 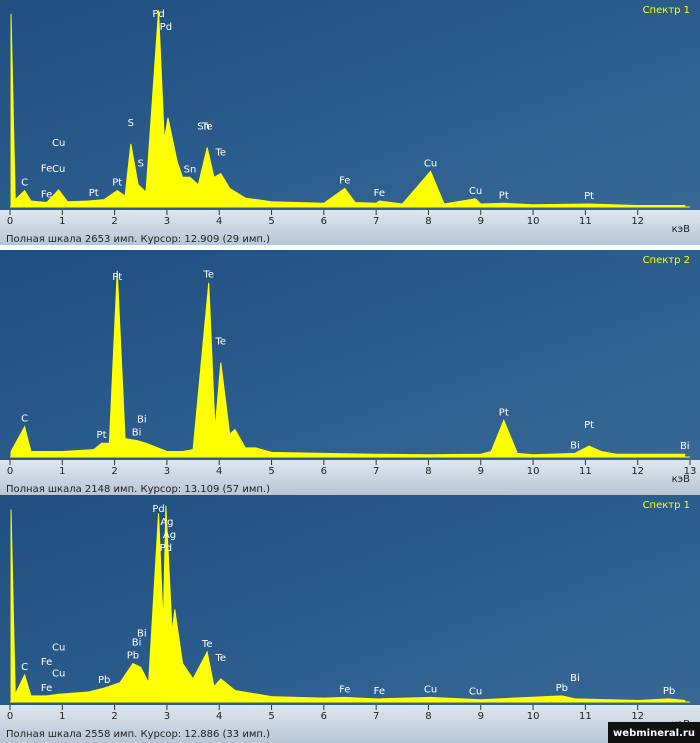 I want to click on watermark: webmineral.ru, so click(x=654, y=733).